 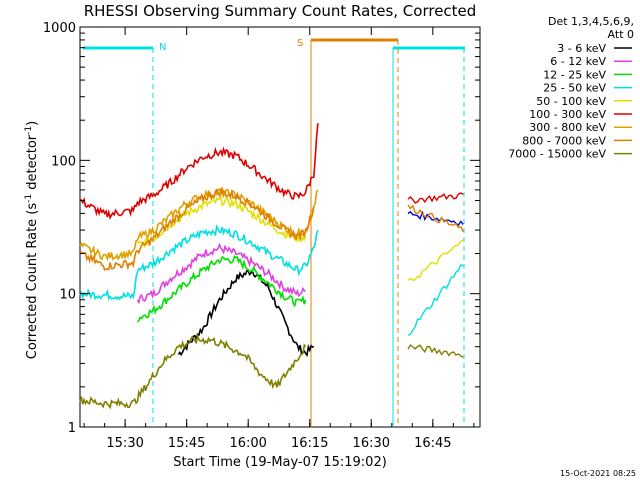 I want to click on y-axis-label-mid: detector, so click(x=32, y=164).